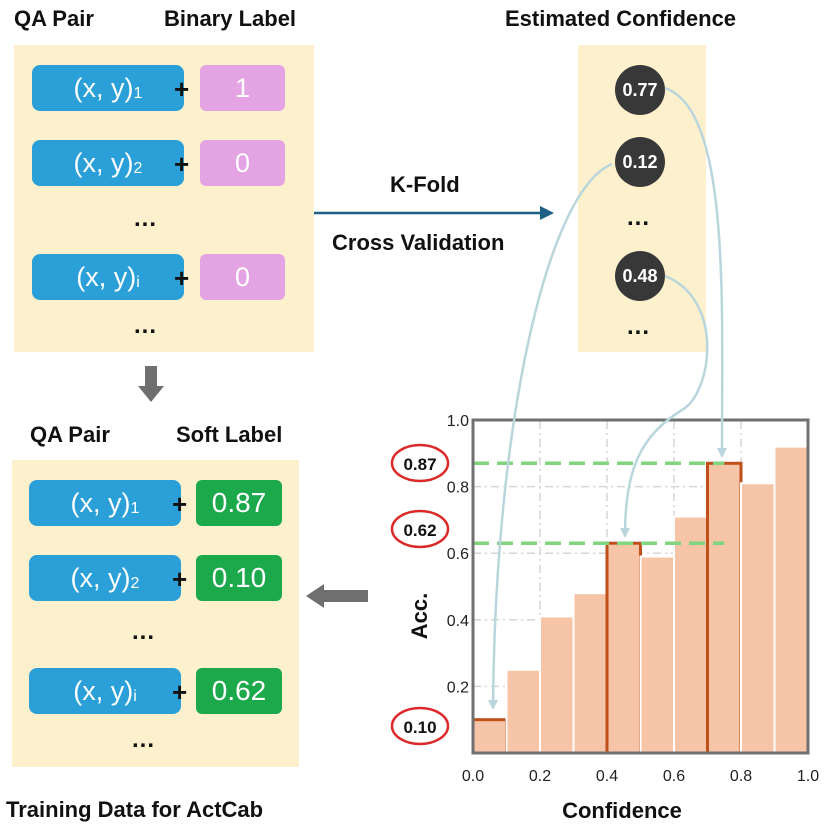 The height and width of the screenshot is (831, 831). What do you see at coordinates (540, 776) in the screenshot?
I see `x-tick-label: 0.2` at bounding box center [540, 776].